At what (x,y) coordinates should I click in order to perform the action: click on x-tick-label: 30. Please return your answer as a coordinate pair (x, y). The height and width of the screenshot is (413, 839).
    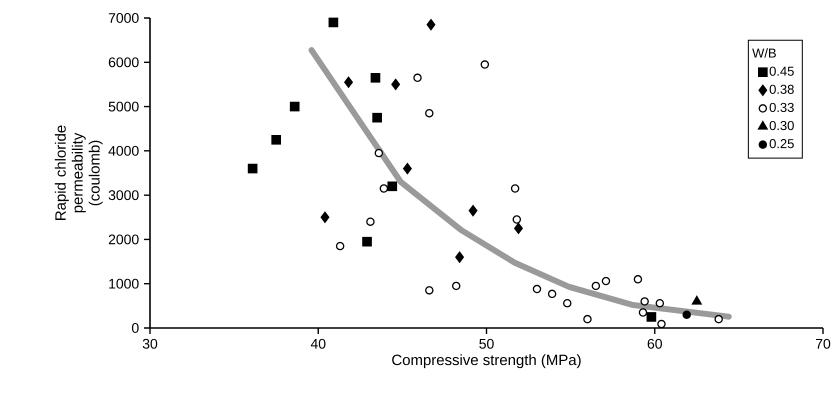
    Looking at the image, I should click on (150, 343).